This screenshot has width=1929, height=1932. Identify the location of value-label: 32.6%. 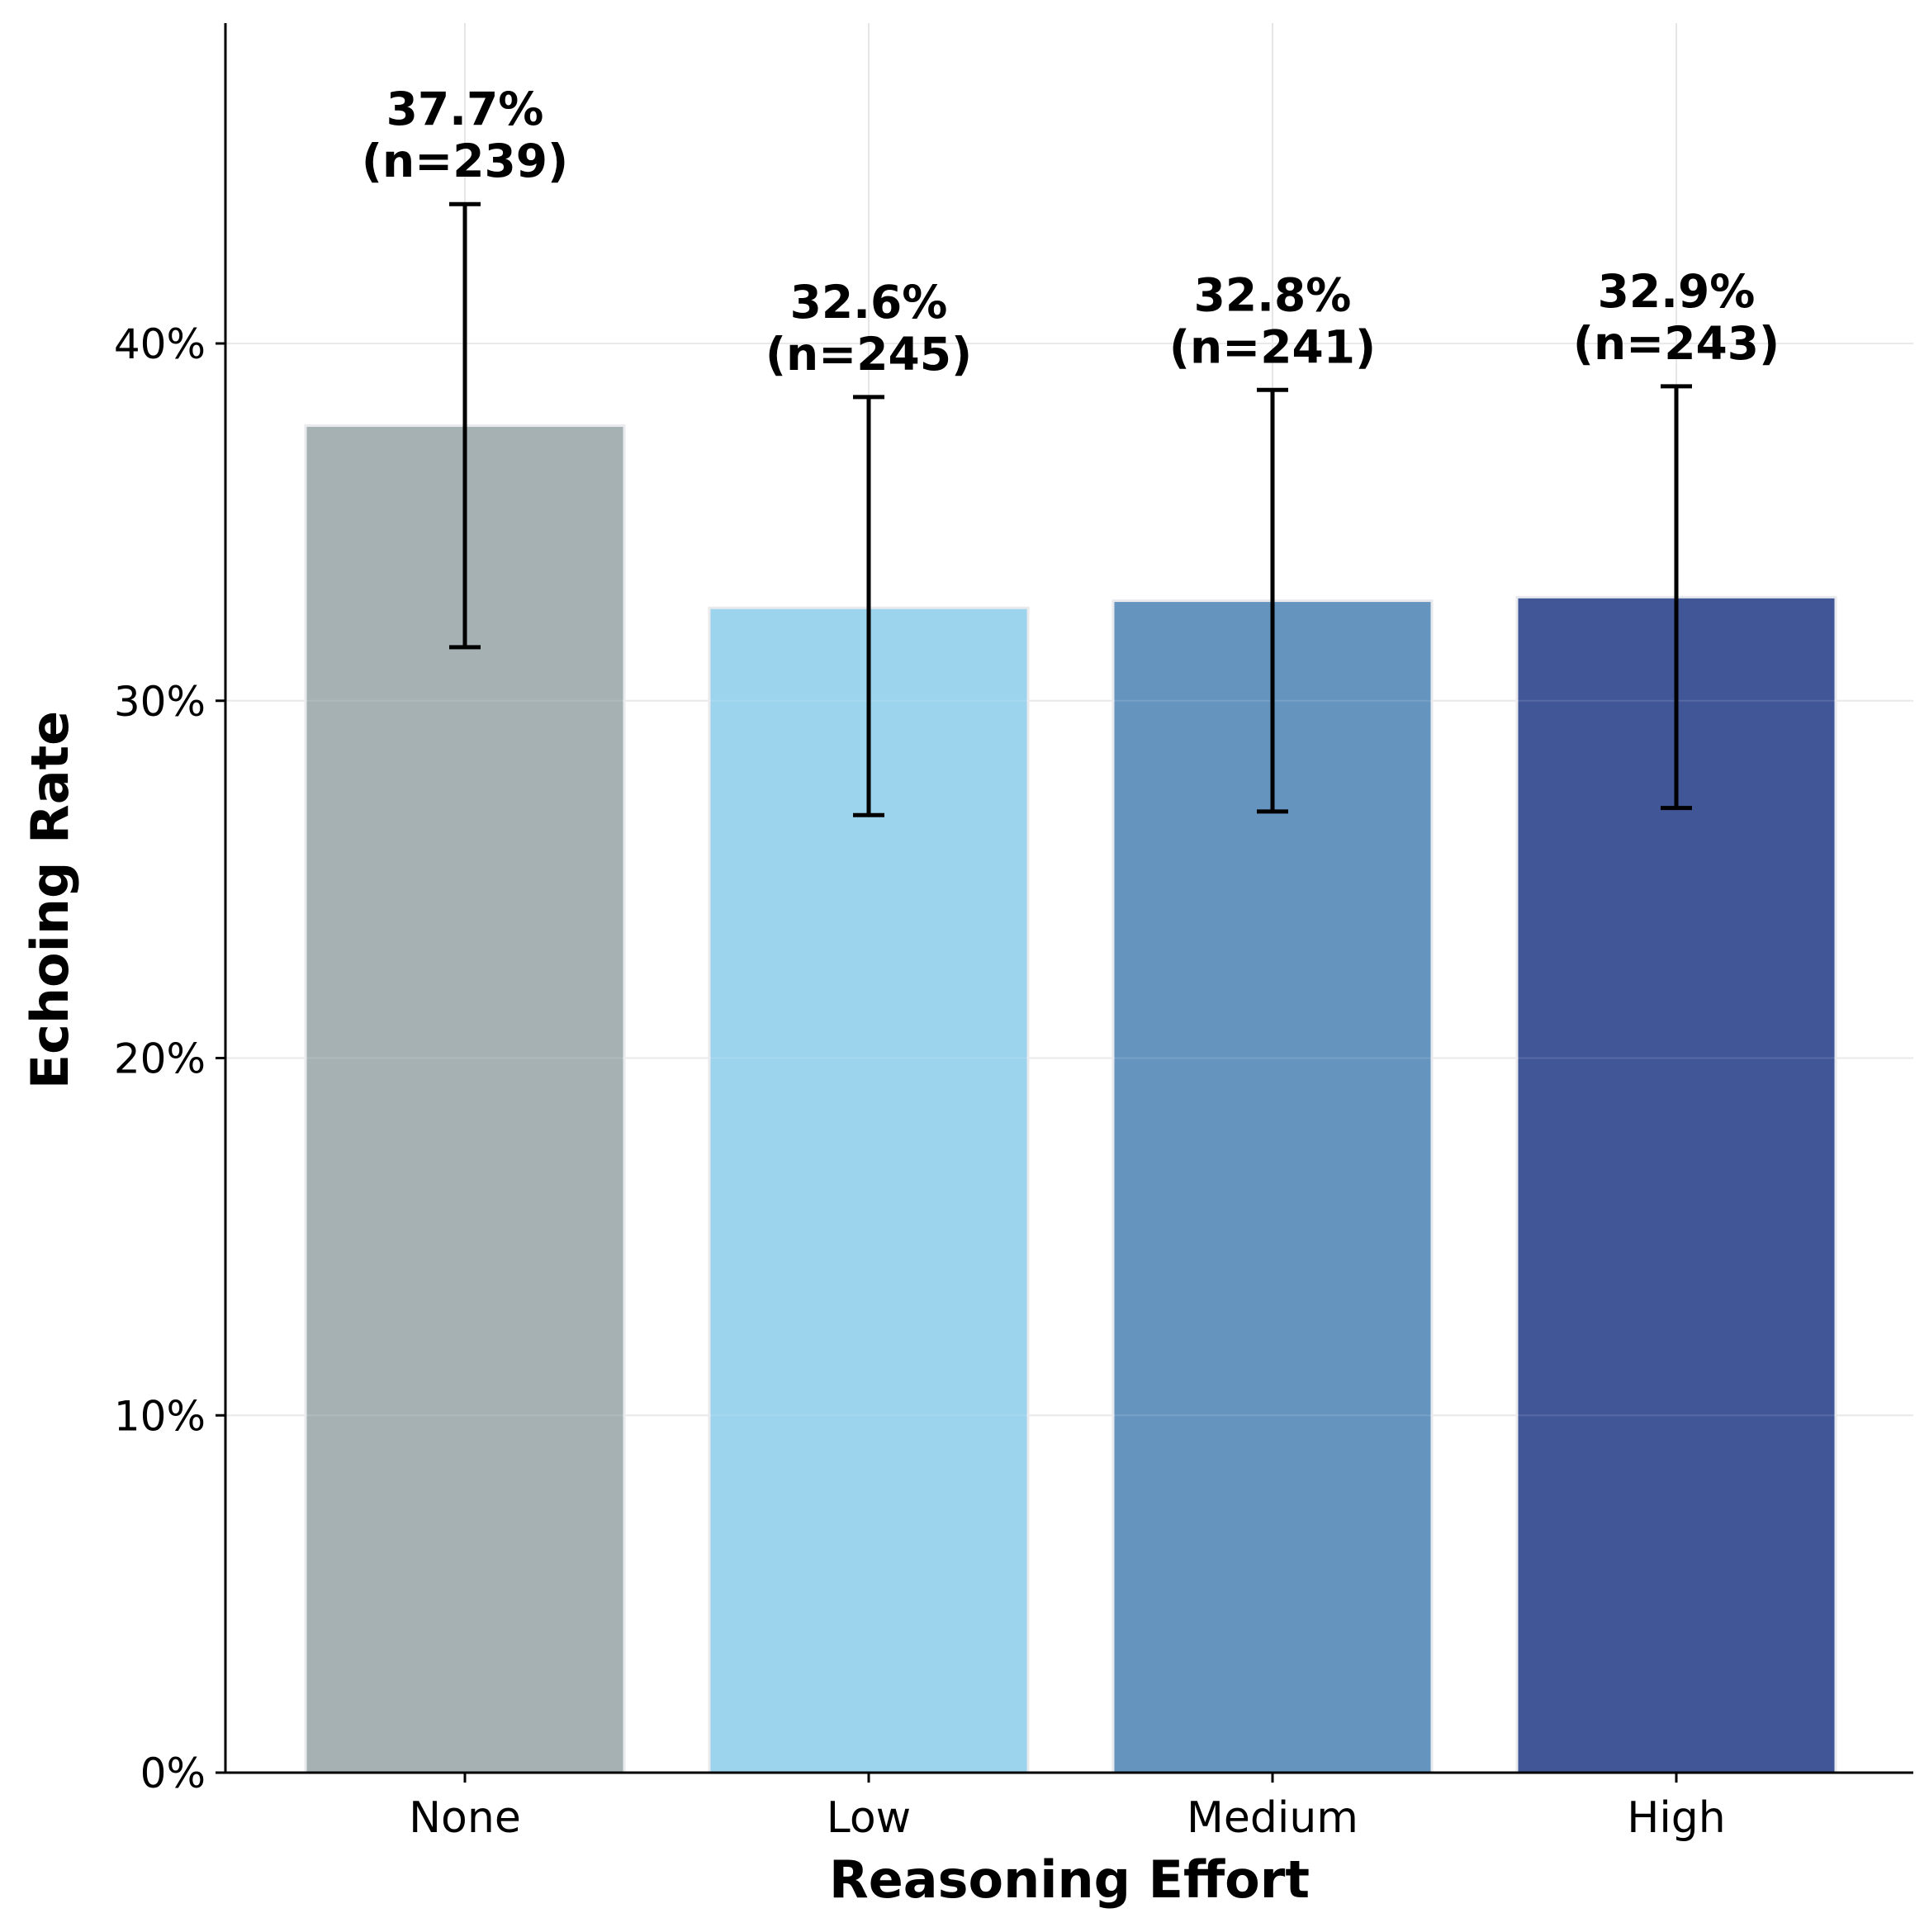
(869, 302).